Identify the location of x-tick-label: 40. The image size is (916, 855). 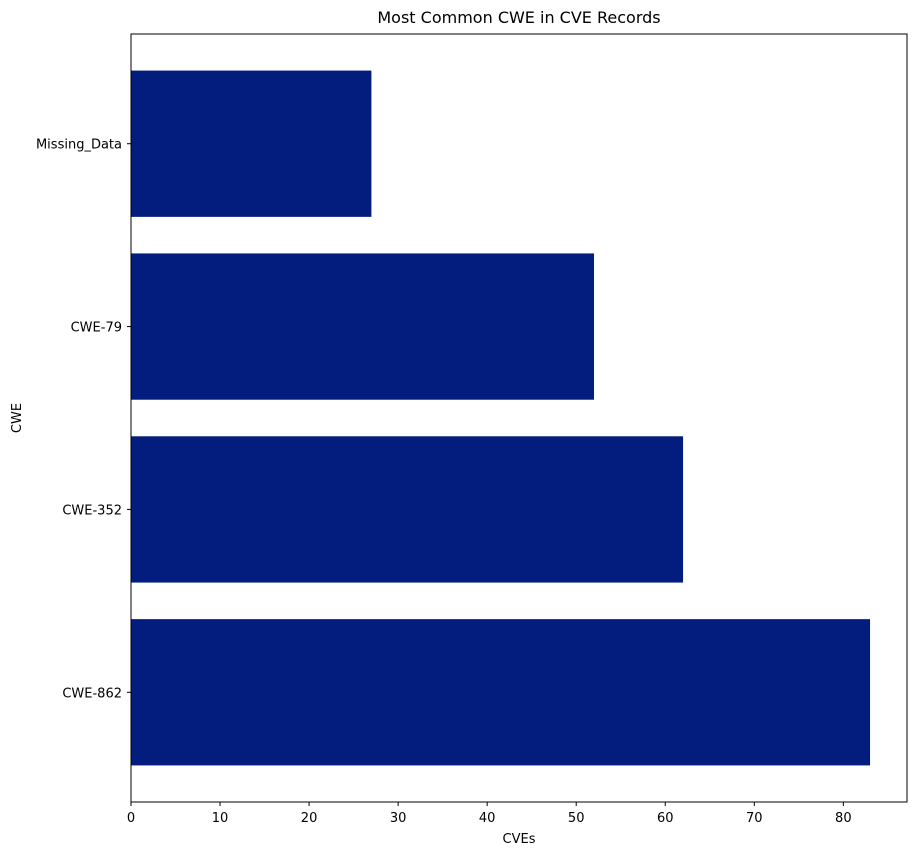
(487, 818).